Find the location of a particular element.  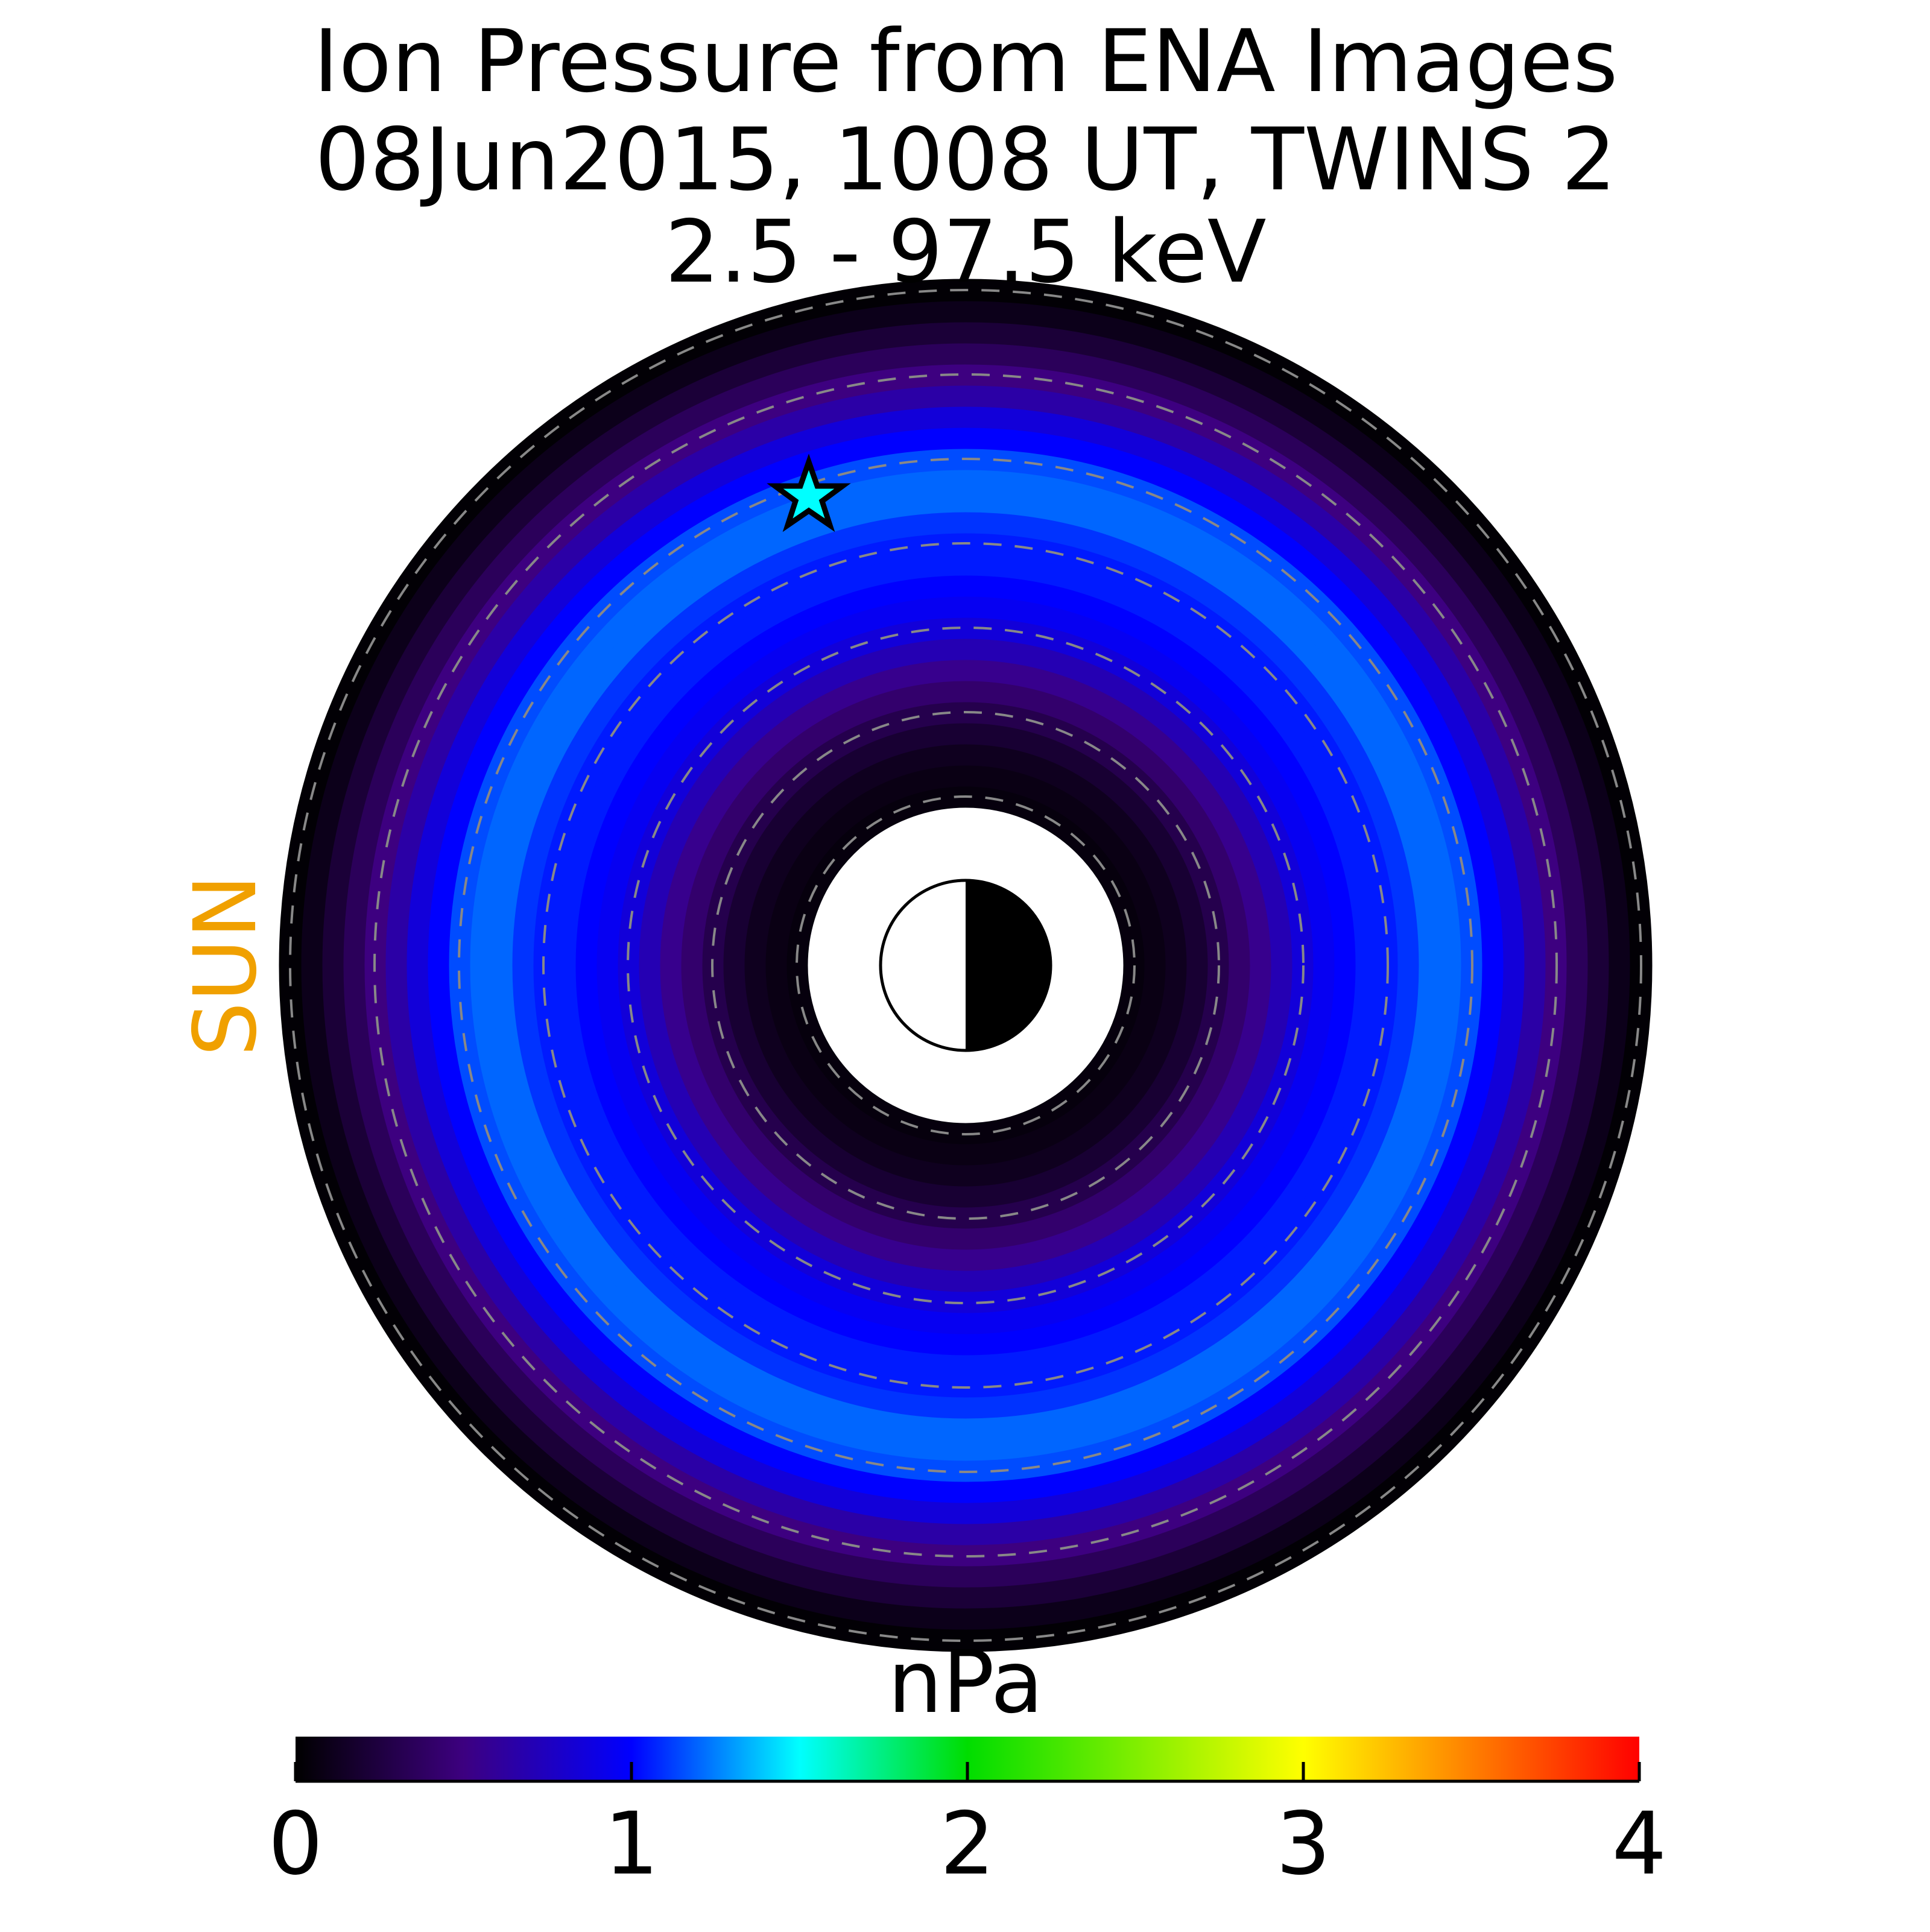

sun-label: SUN is located at coordinates (225, 965).